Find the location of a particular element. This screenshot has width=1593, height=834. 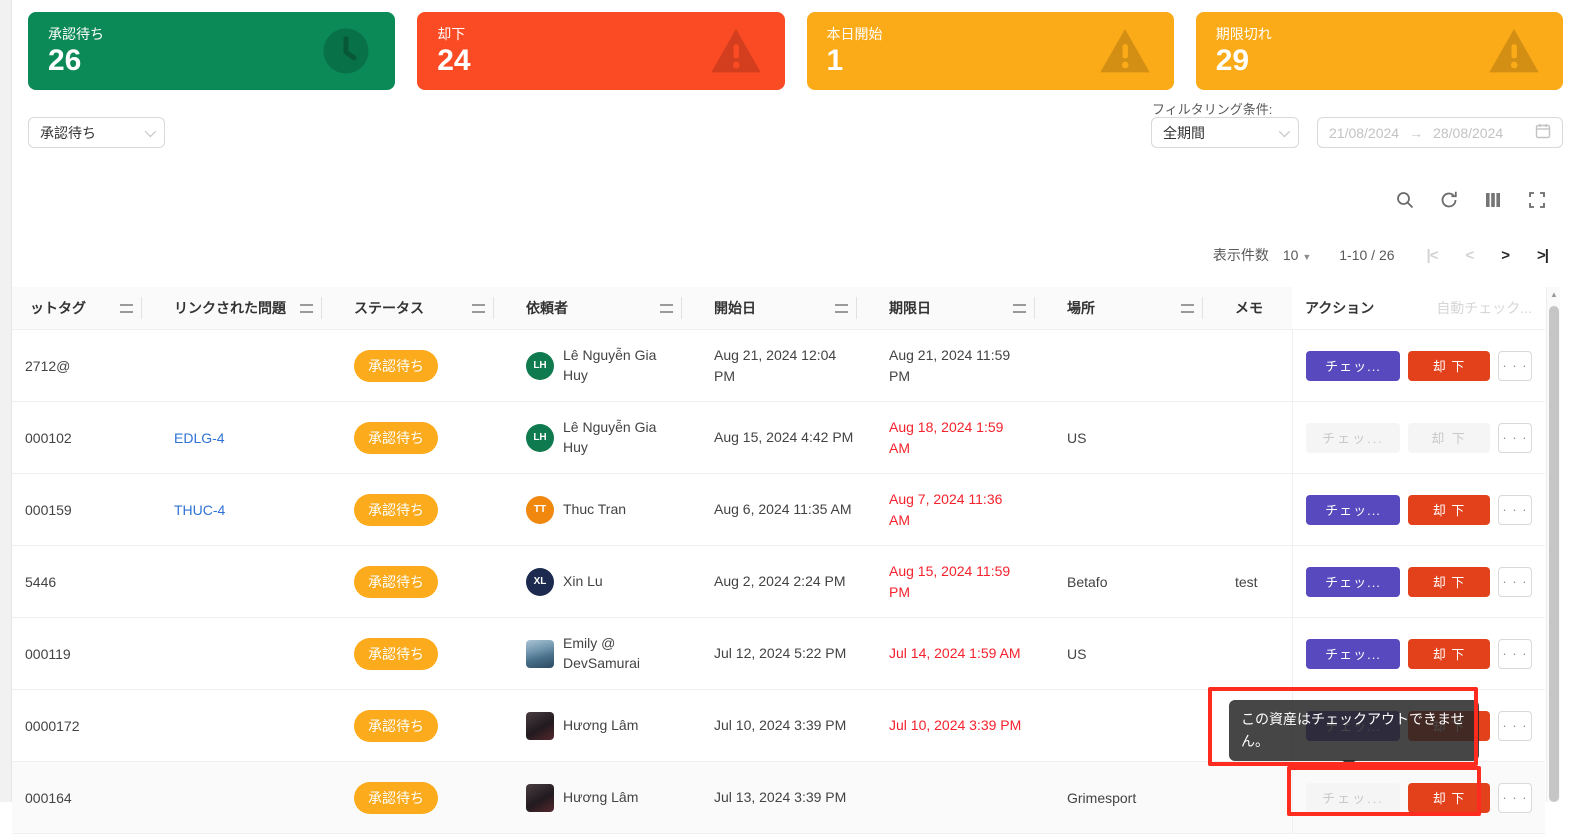

vertical-scrollbar: ▲ is located at coordinates (1553, 544).